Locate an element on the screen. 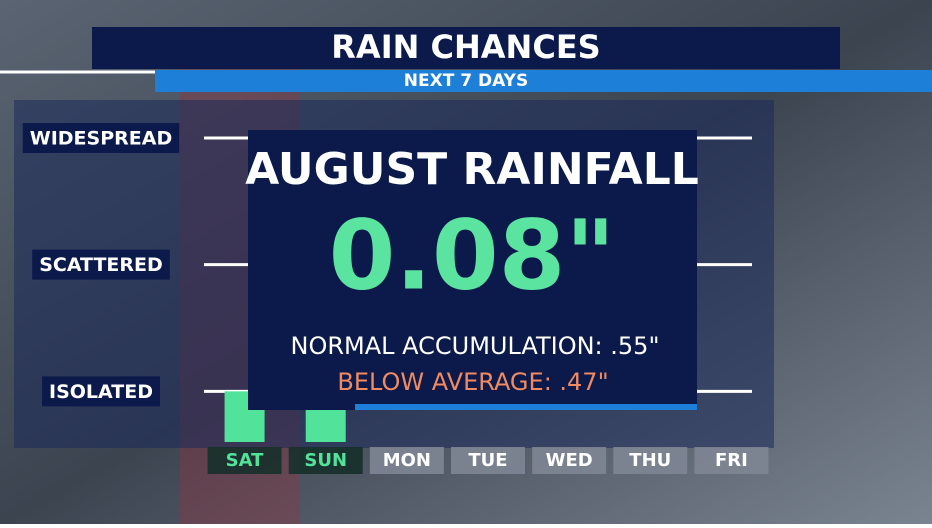 The image size is (932, 528). x-tick-label: WED is located at coordinates (569, 460).